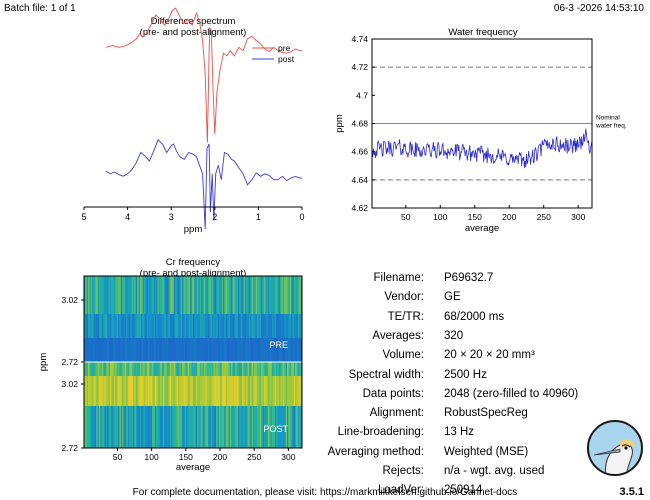 This screenshot has height=500, width=650. Describe the element at coordinates (483, 32) in the screenshot. I see `water-title: Water frequency` at that location.